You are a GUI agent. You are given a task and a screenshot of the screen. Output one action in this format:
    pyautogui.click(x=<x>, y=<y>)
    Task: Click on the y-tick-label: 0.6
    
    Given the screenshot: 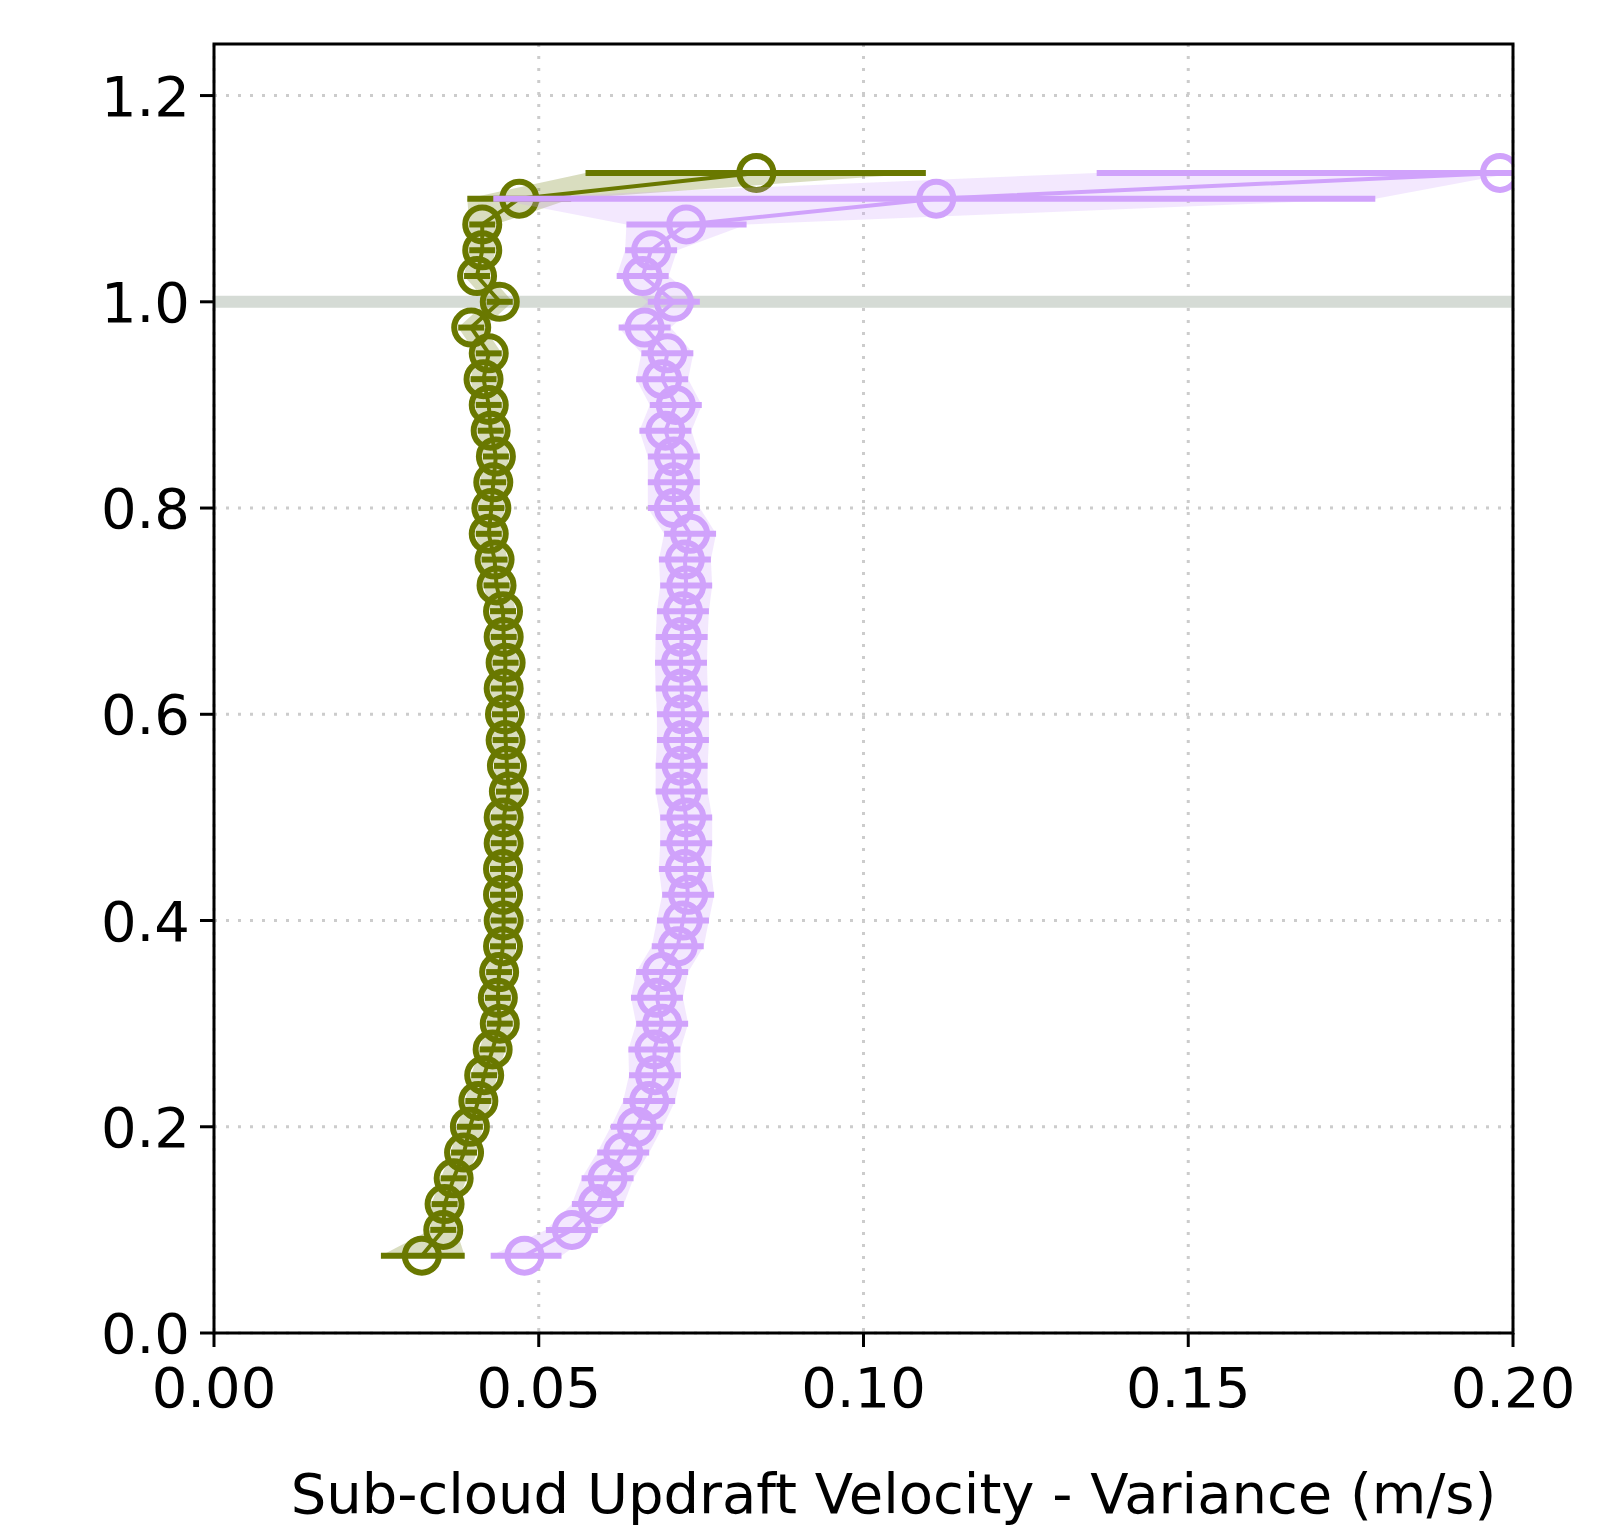 What is the action you would take?
    pyautogui.click(x=145, y=715)
    